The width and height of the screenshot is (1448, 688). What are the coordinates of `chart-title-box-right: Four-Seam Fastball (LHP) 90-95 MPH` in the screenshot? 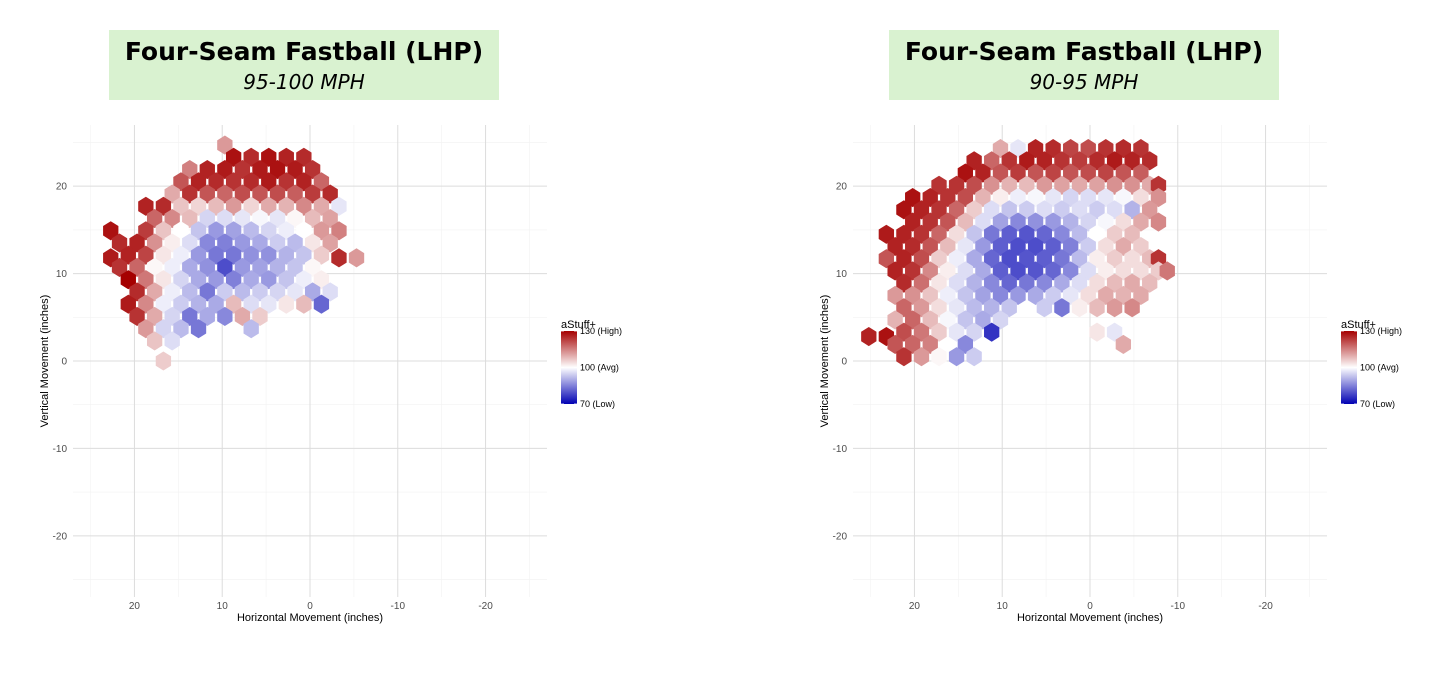 It's located at (1084, 65).